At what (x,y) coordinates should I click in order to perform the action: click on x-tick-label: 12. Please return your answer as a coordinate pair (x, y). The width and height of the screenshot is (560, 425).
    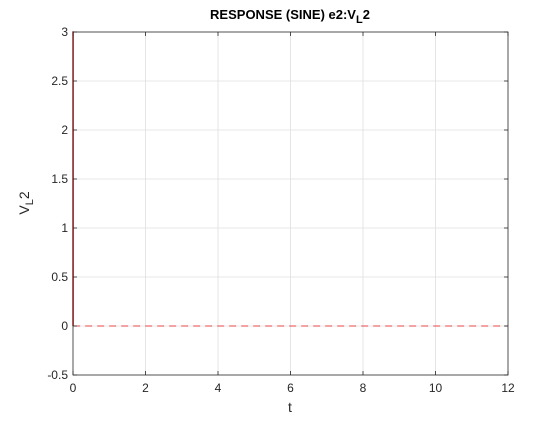
    Looking at the image, I should click on (508, 388).